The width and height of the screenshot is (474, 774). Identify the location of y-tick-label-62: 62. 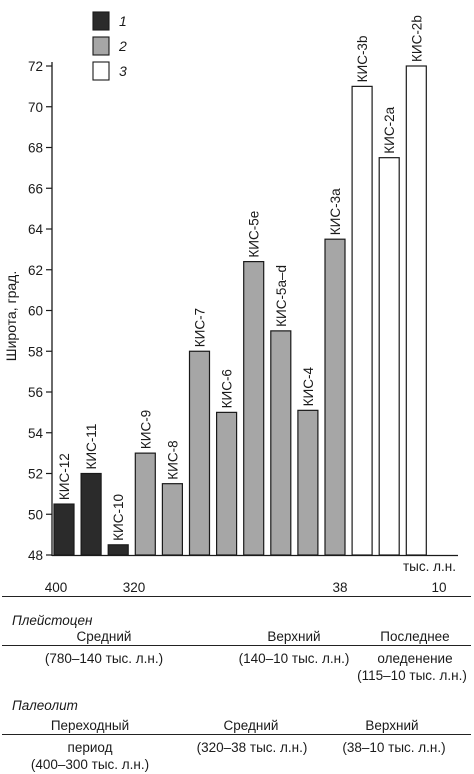
(35, 270).